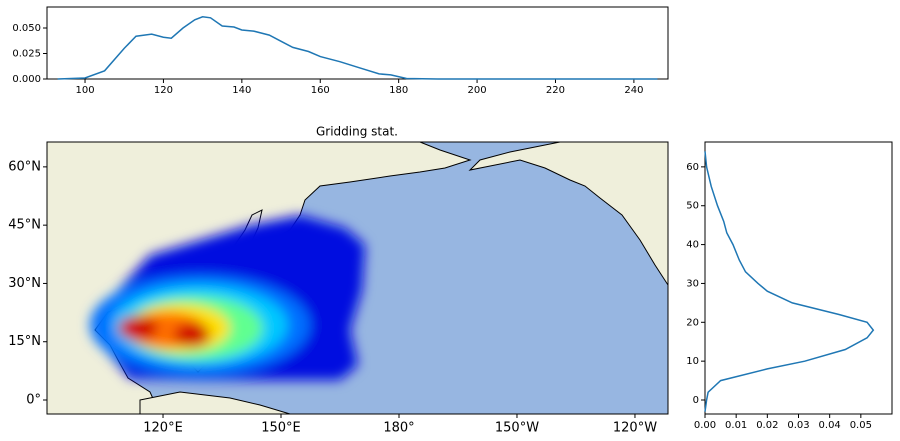  Describe the element at coordinates (692, 322) in the screenshot. I see `y-tick-label: 20` at that location.